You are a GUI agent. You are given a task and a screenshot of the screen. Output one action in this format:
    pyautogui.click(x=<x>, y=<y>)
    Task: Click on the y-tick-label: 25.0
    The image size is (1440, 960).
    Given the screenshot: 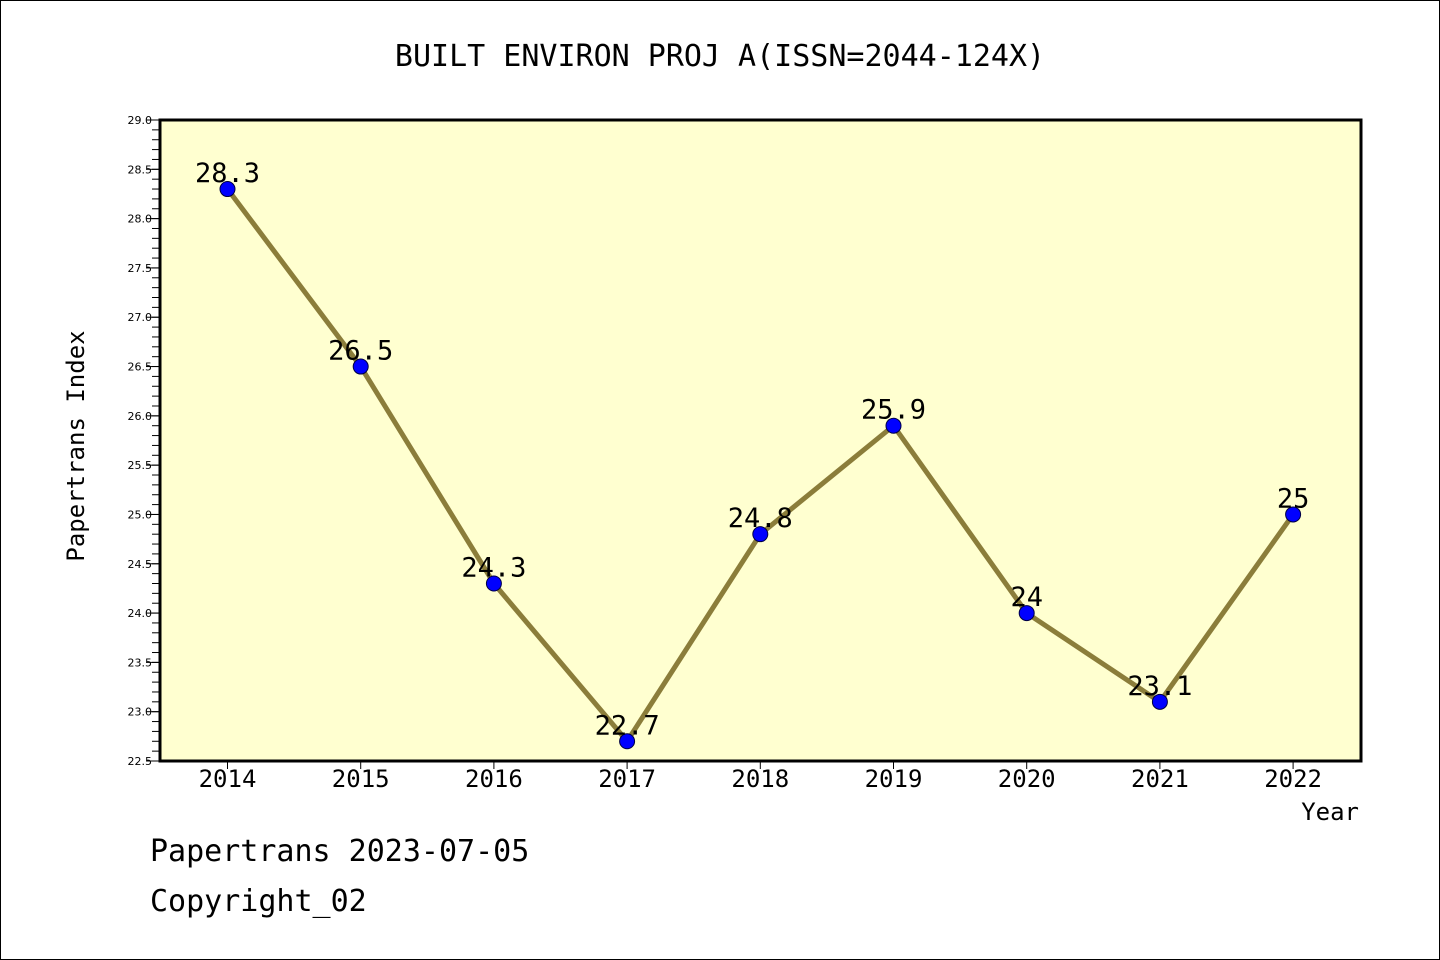 What is the action you would take?
    pyautogui.click(x=140, y=514)
    